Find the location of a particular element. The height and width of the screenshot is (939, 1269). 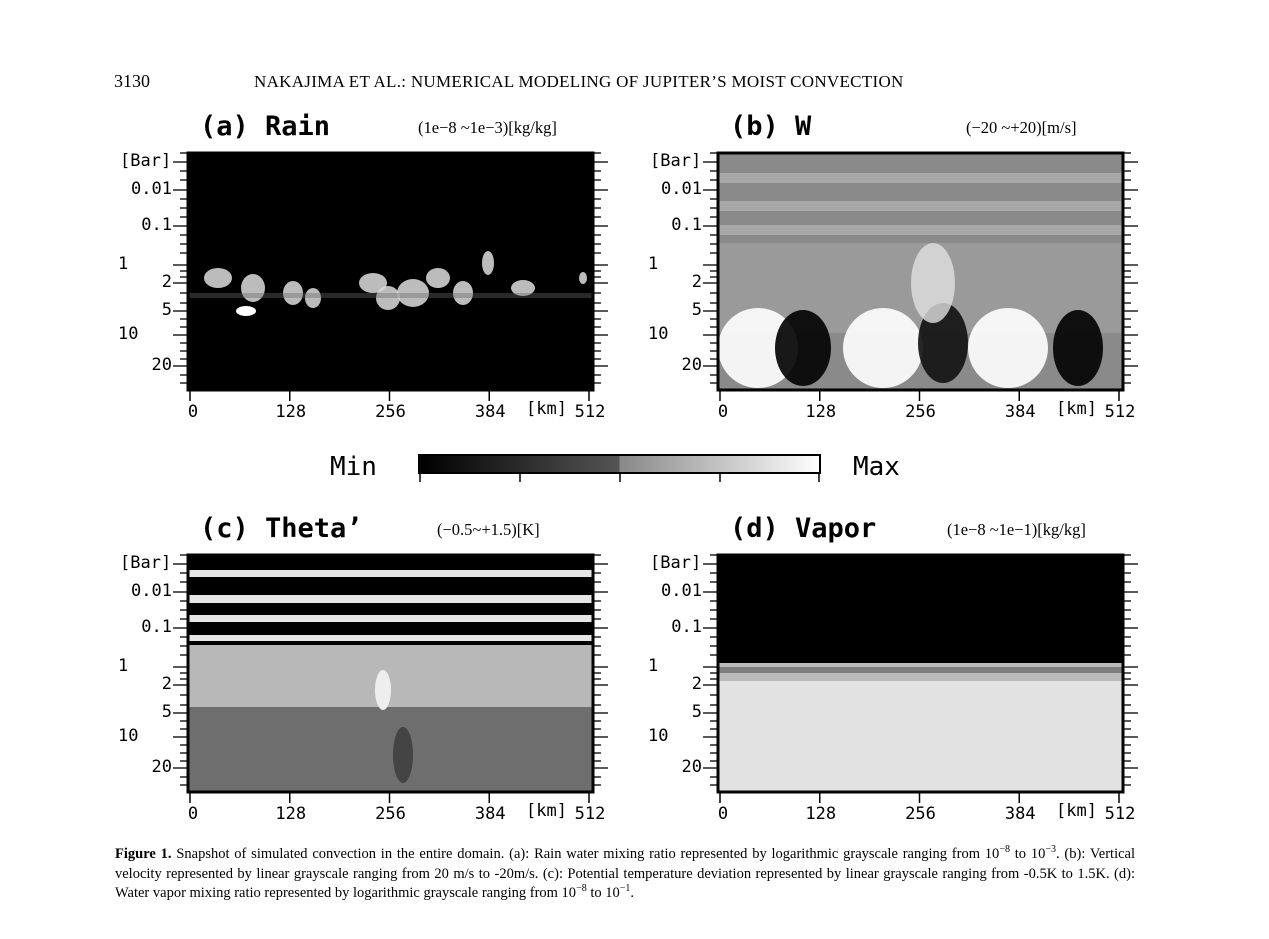

panel-title: (c) Theta’ is located at coordinates (281, 528).